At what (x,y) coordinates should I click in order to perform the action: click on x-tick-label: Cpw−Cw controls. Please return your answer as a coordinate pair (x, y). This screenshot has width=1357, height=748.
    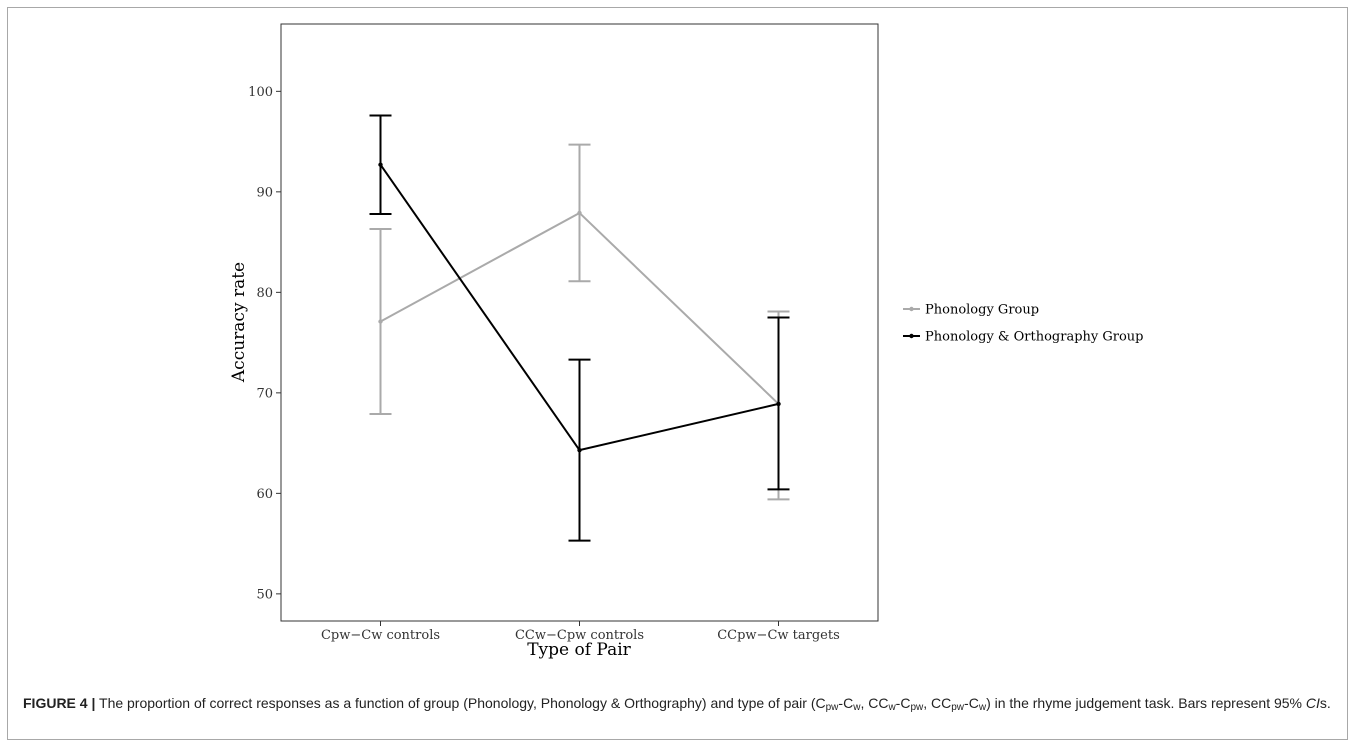
    Looking at the image, I should click on (380, 635).